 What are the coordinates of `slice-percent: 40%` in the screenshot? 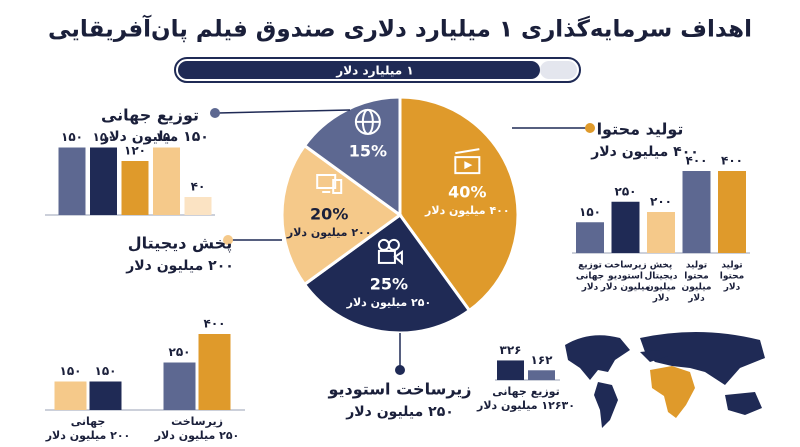 It's located at (467, 192).